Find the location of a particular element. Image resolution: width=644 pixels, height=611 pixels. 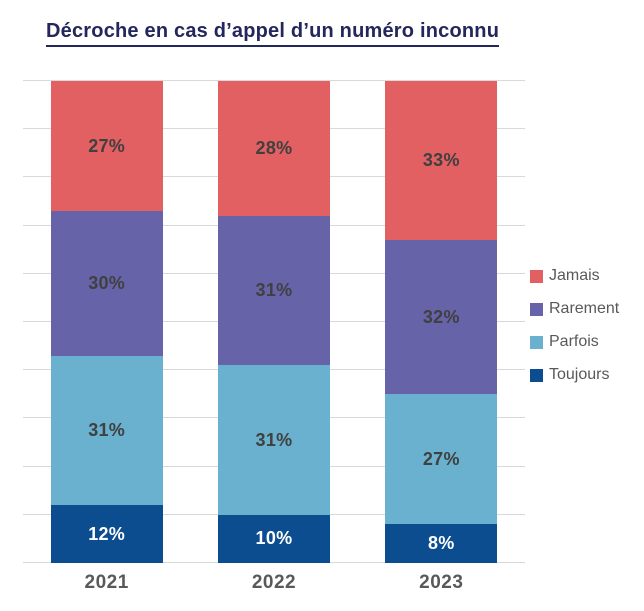

segment-jamais-2022: 28% is located at coordinates (273, 148).